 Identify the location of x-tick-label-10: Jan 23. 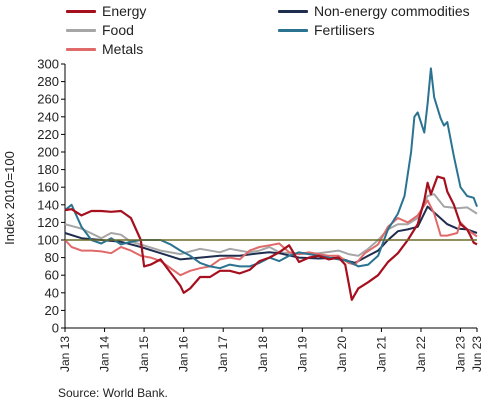
(461, 354).